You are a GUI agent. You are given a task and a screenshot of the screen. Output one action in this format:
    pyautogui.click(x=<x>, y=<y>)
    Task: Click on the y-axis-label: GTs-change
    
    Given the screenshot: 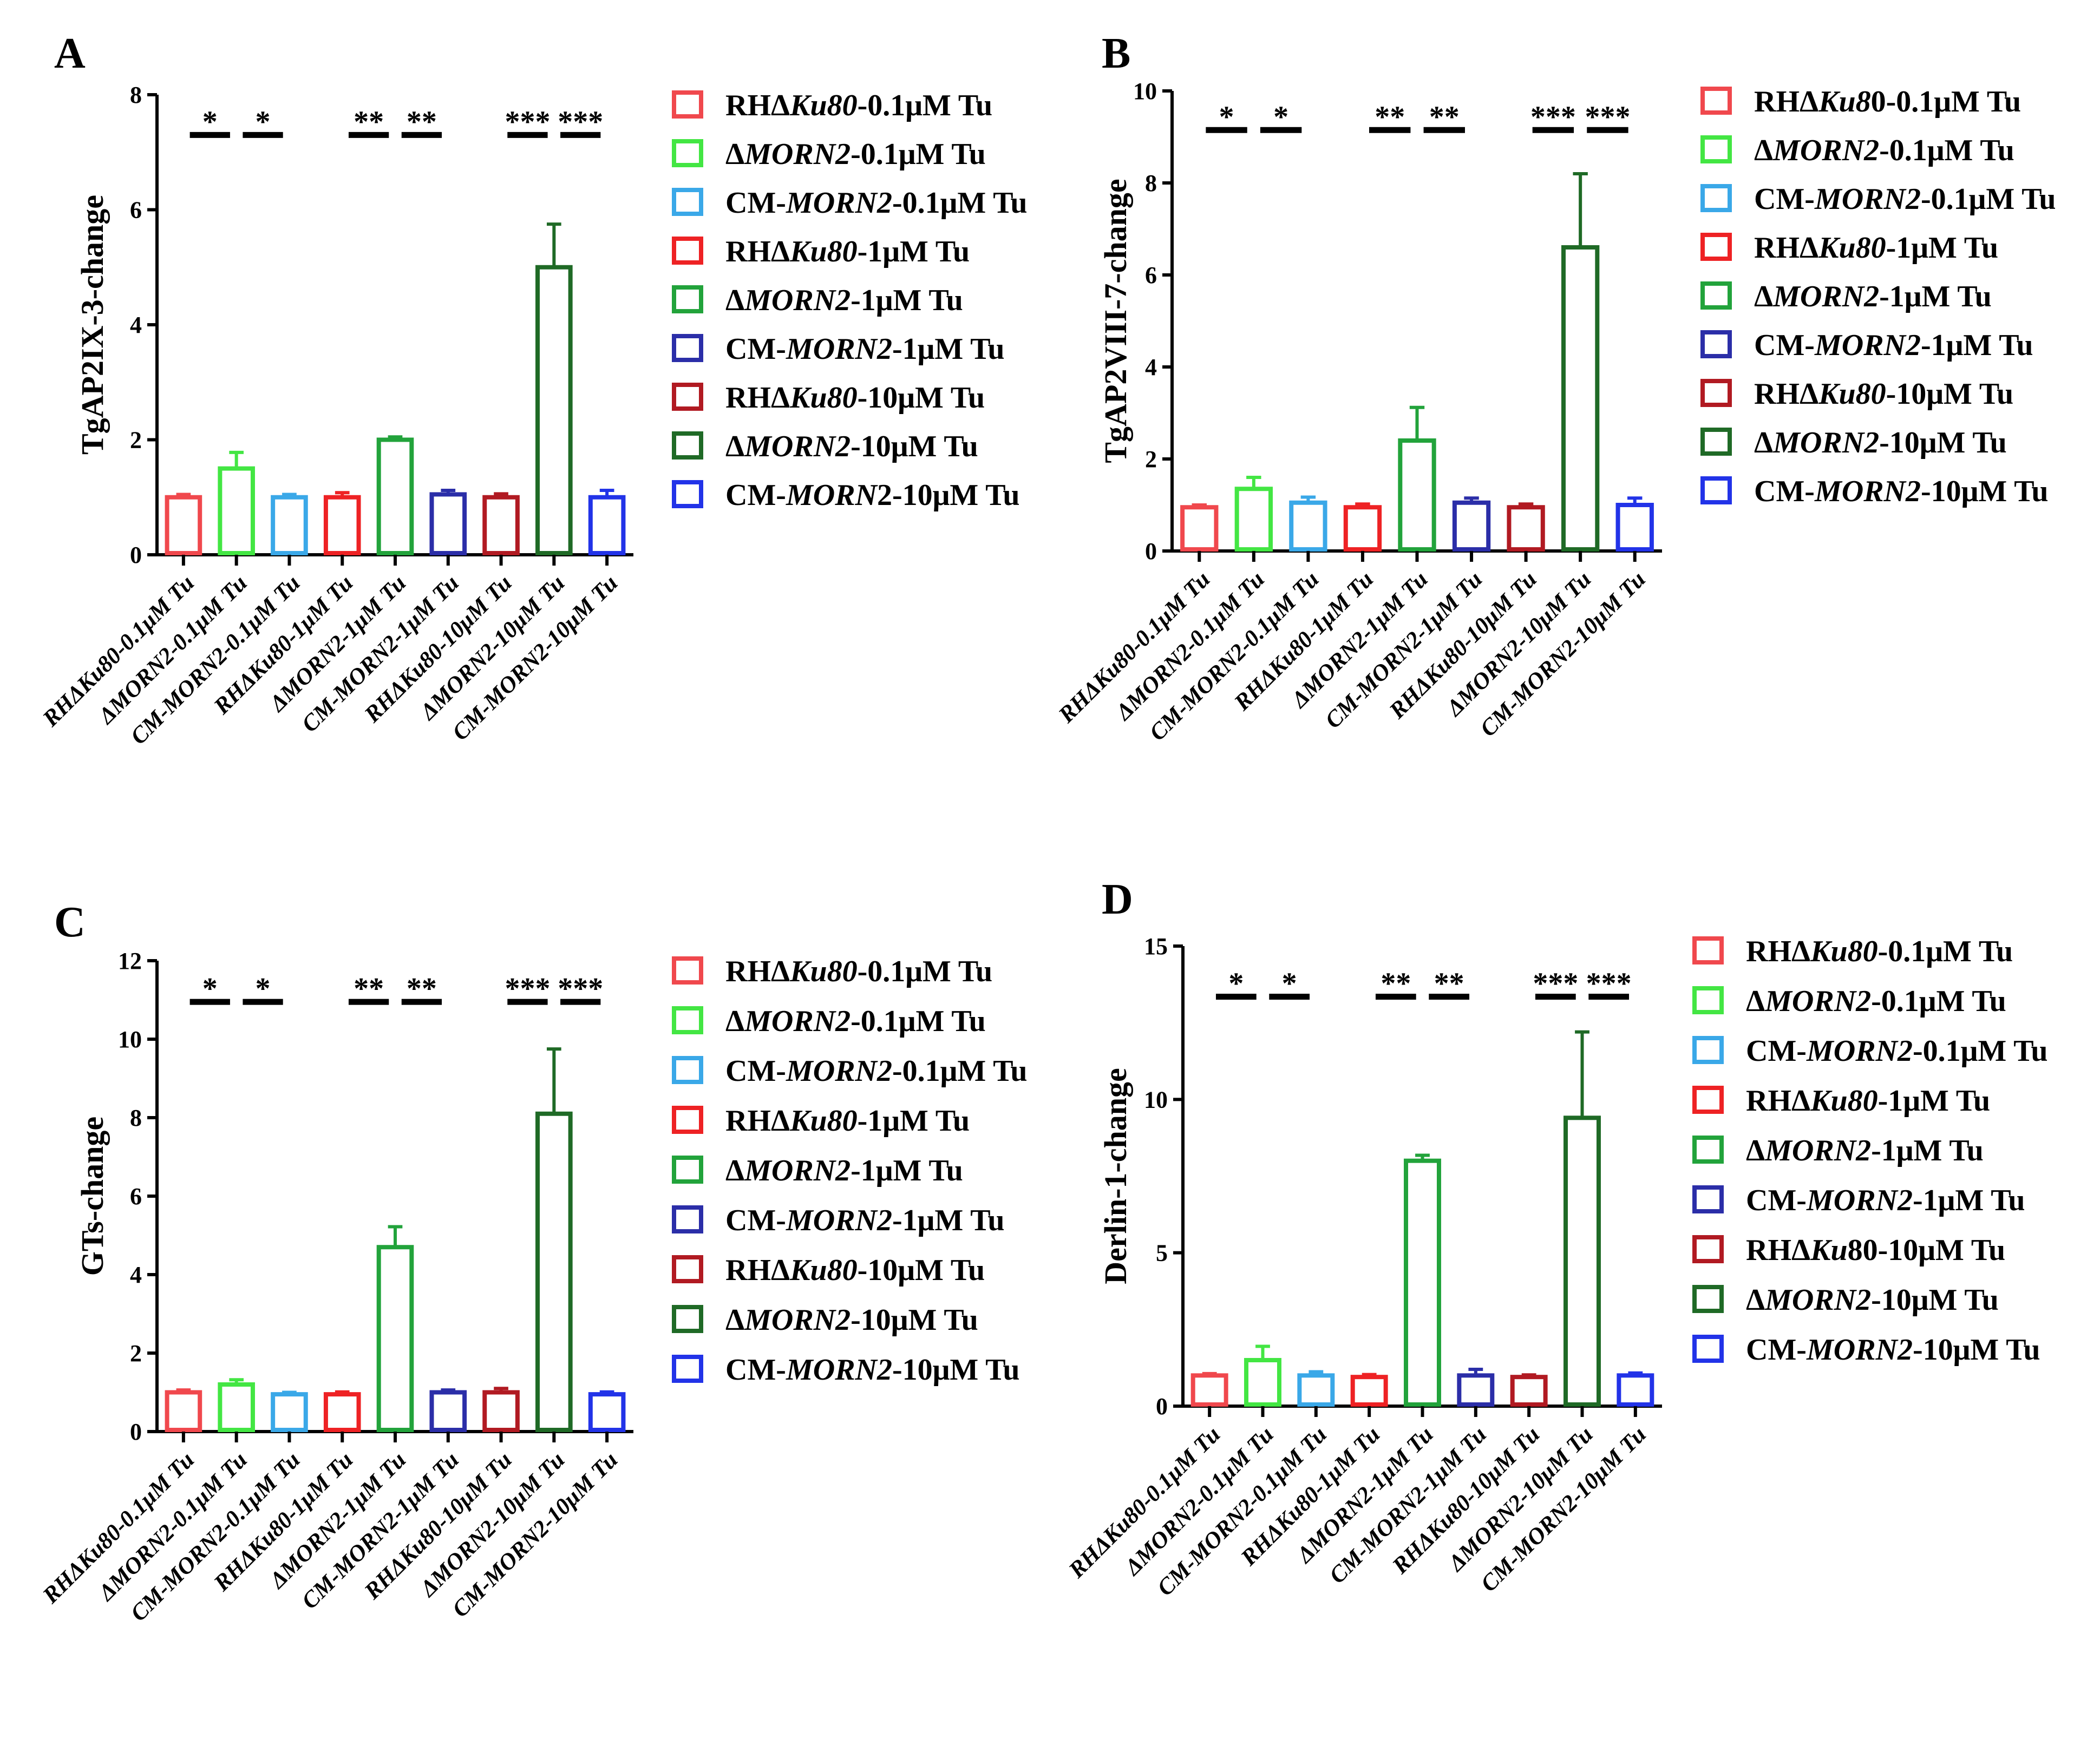 What is the action you would take?
    pyautogui.click(x=92, y=1196)
    